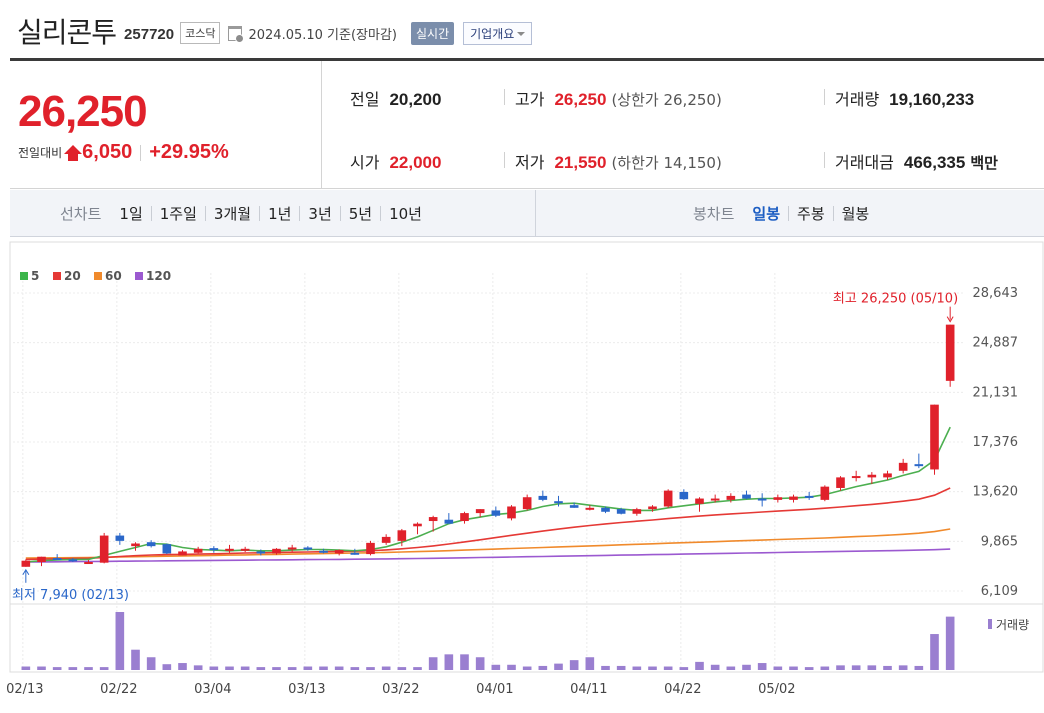 The height and width of the screenshot is (713, 1044). I want to click on ma60-line, so click(488, 543).